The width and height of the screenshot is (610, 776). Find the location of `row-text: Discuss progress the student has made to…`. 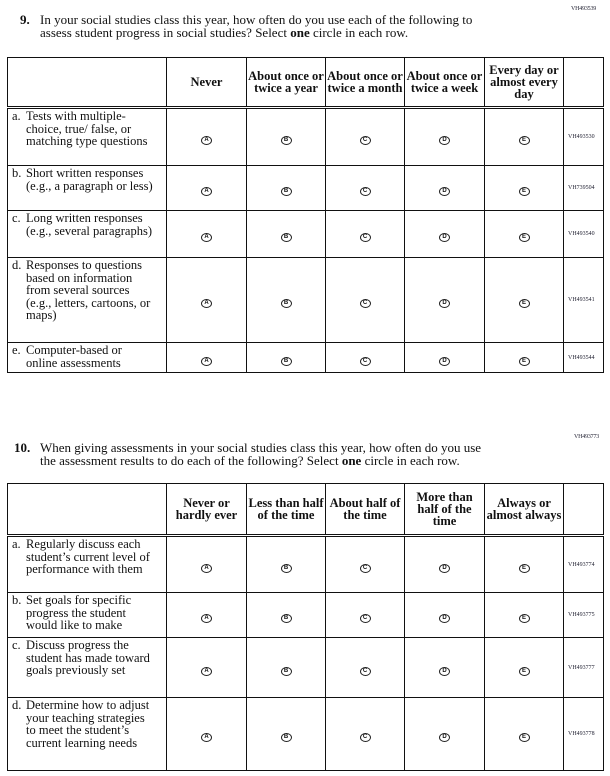

row-text: Discuss progress the student has made to… is located at coordinates (88, 657).